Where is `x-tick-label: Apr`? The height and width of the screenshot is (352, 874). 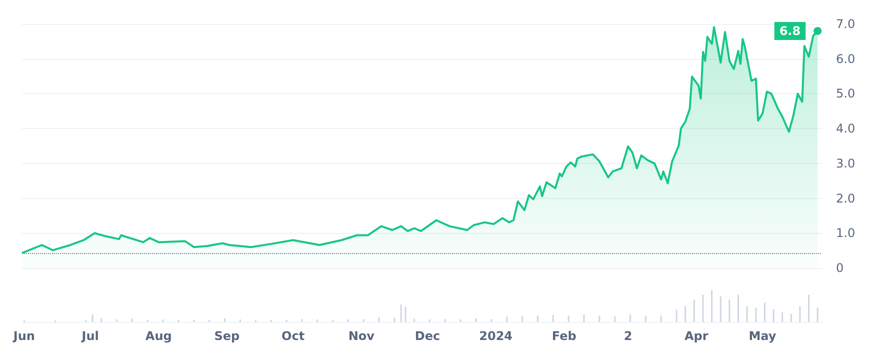 x-tick-label: Apr is located at coordinates (696, 336).